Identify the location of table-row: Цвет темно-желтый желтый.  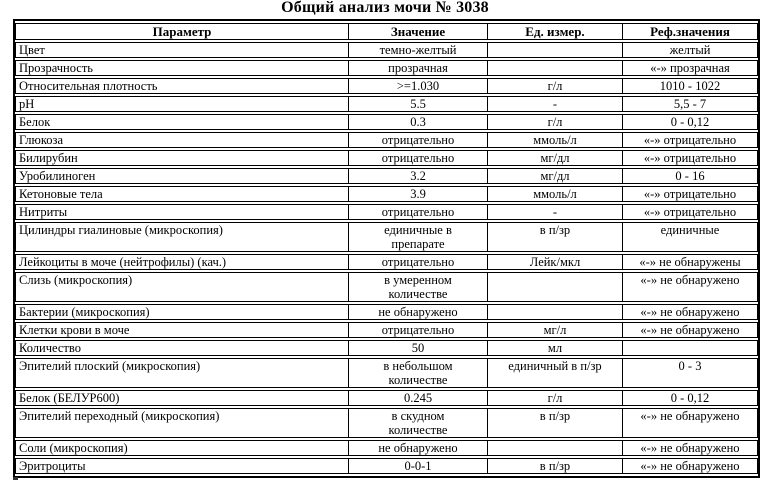
(386, 50).